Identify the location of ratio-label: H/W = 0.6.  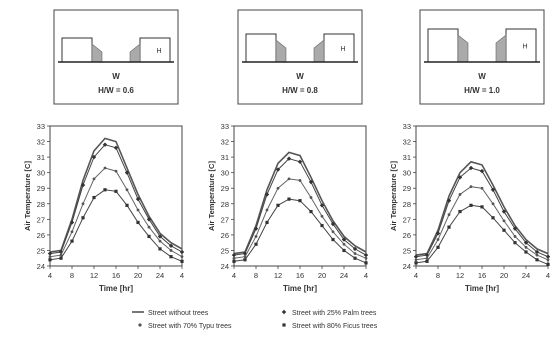
(116, 90).